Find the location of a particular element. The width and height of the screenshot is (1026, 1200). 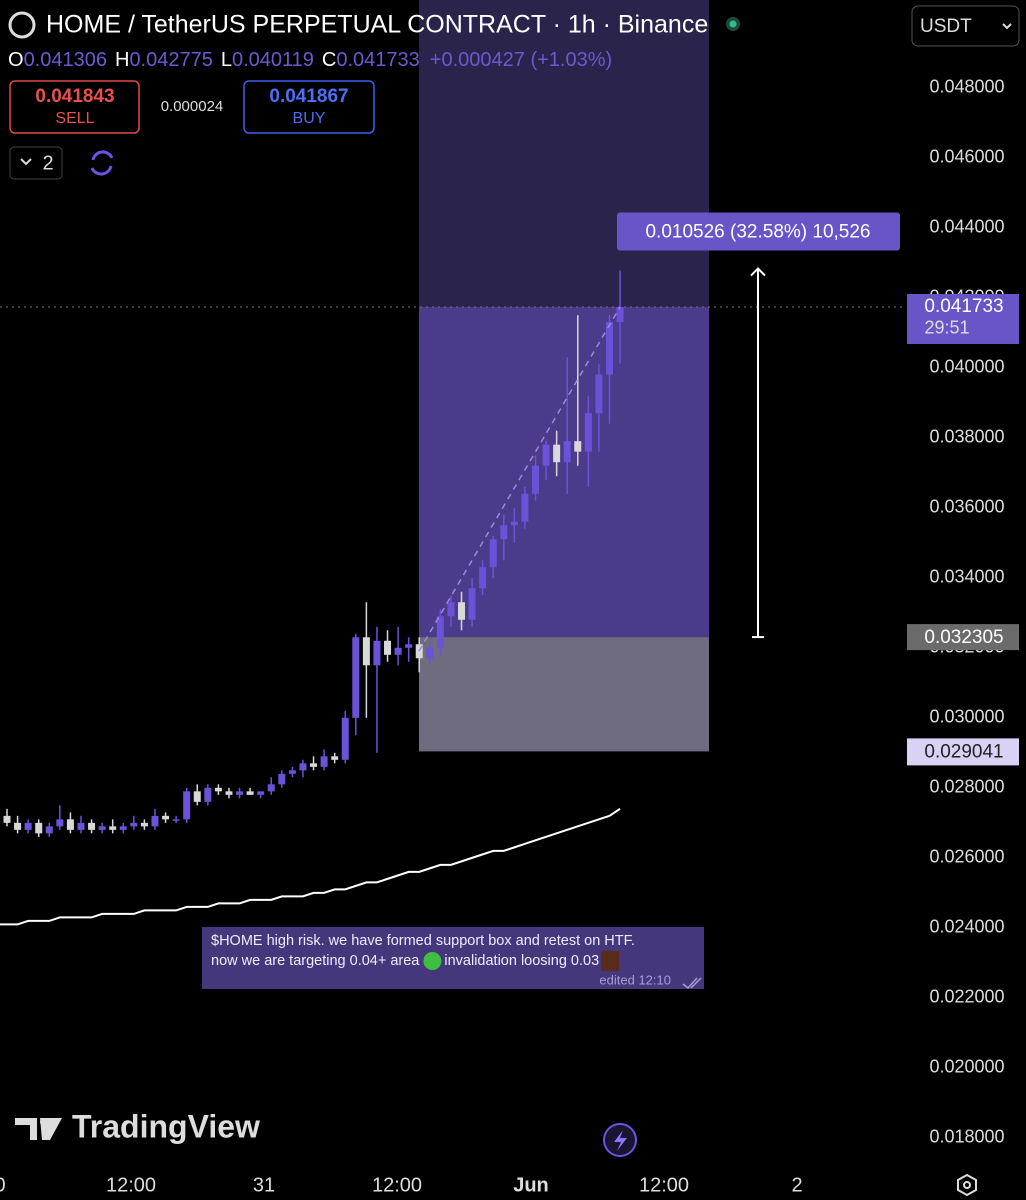

settings-icon is located at coordinates (967, 1185).